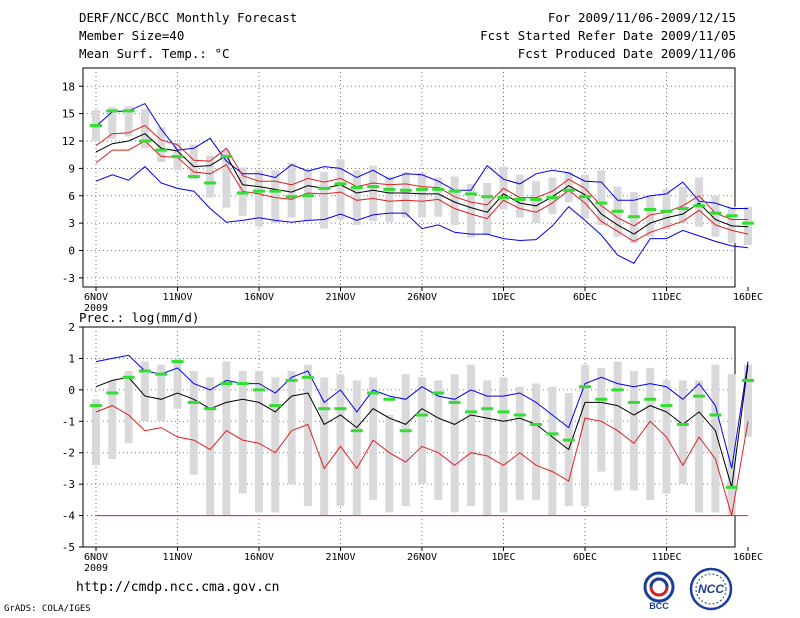 The image size is (800, 618). What do you see at coordinates (188, 17) in the screenshot?
I see `forecast-title: DERF/NCC/BCC Monthly Forecast` at bounding box center [188, 17].